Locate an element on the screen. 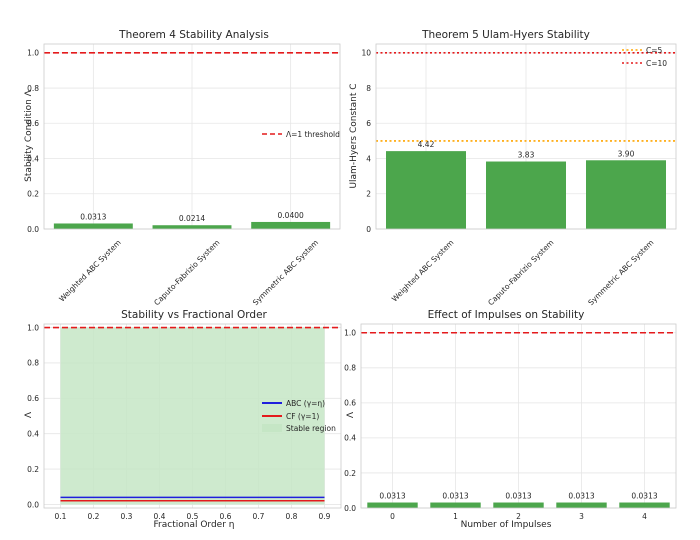 Image resolution: width=700 pixels, height=540 pixels. y-tick-label: 4 is located at coordinates (368, 158).